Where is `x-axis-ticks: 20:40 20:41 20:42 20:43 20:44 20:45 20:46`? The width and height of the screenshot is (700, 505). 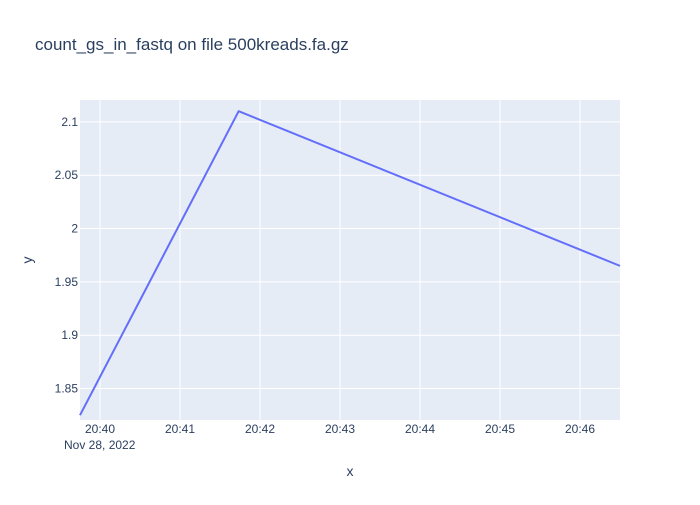
x-axis-ticks: 20:40 20:41 20:42 20:43 20:44 20:45 20:46 is located at coordinates (340, 429).